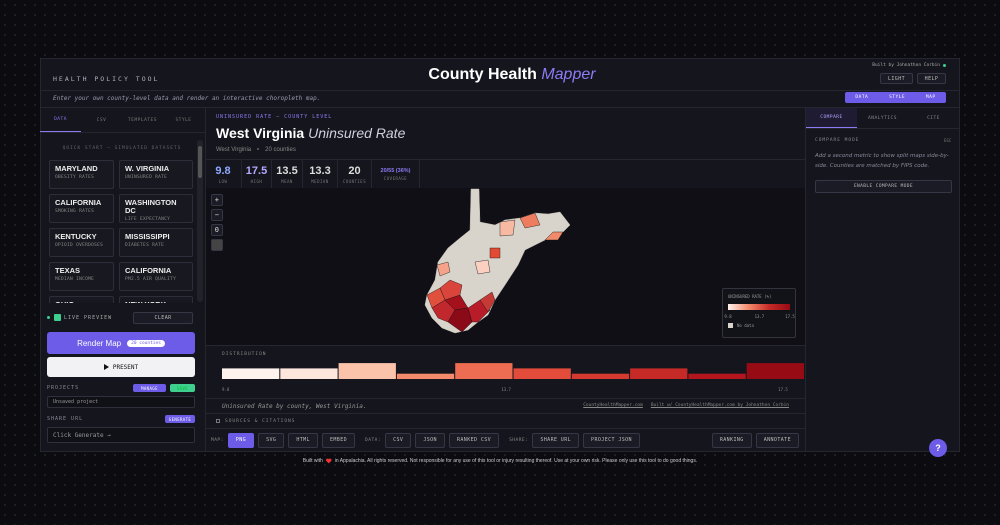  What do you see at coordinates (223, 174) in the screenshot?
I see `stat: 9.8 LOW` at bounding box center [223, 174].